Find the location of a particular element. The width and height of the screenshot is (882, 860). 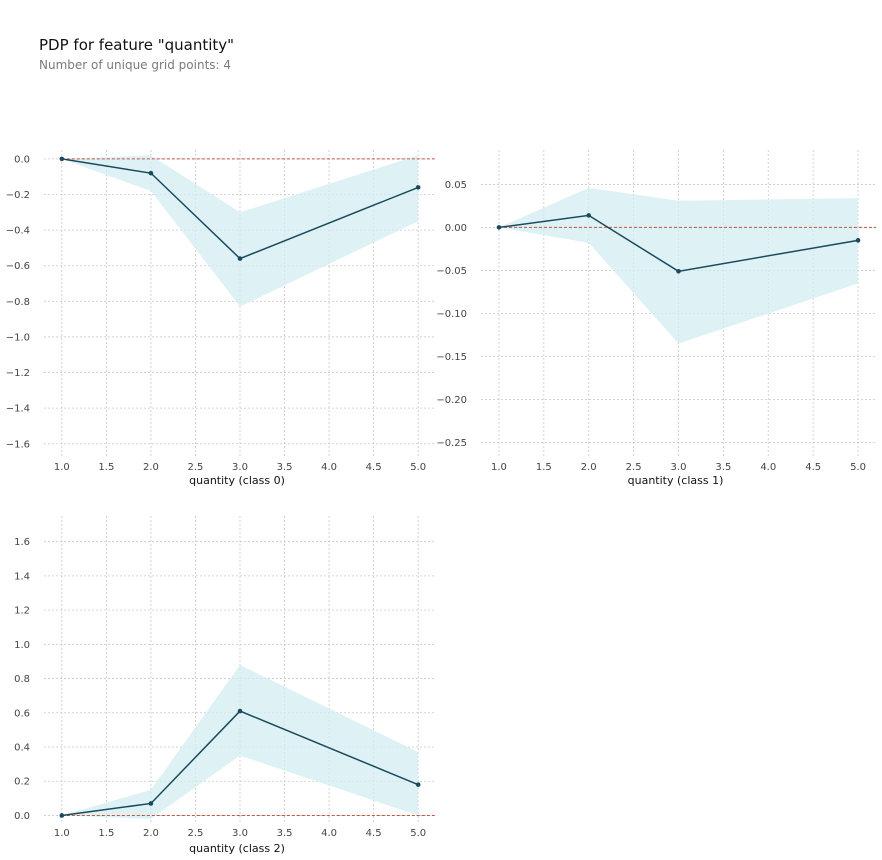

y-tick-label: 1.6 is located at coordinates (22, 542).